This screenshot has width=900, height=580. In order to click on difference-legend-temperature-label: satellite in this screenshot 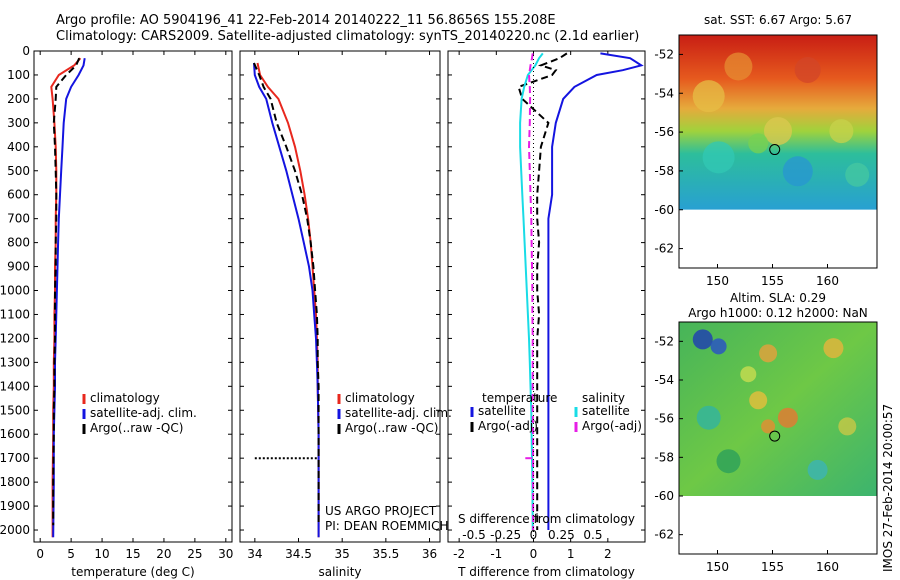, I will do `click(502, 411)`.